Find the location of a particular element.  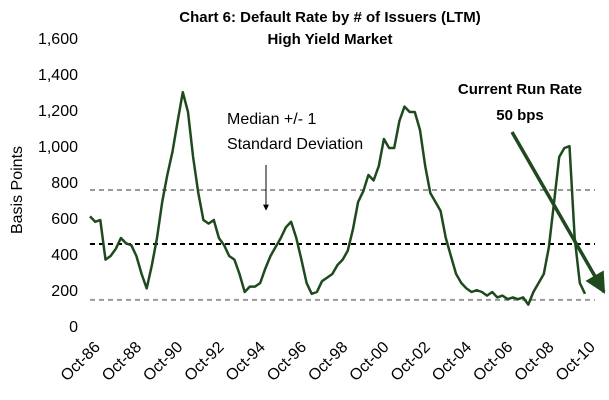

x-tick-label: Oct-88 is located at coordinates (122, 362).